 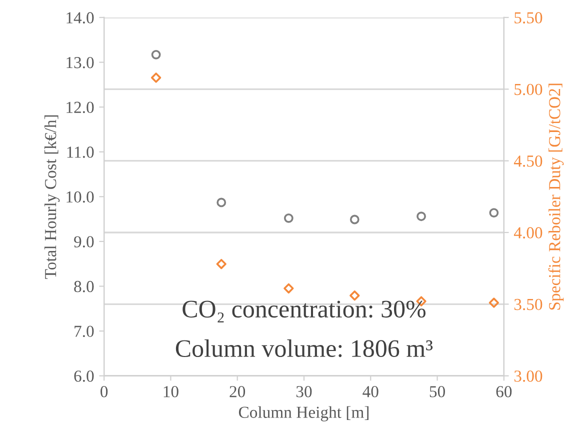 I want to click on y2-tick-label: 5.00, so click(x=528, y=90).